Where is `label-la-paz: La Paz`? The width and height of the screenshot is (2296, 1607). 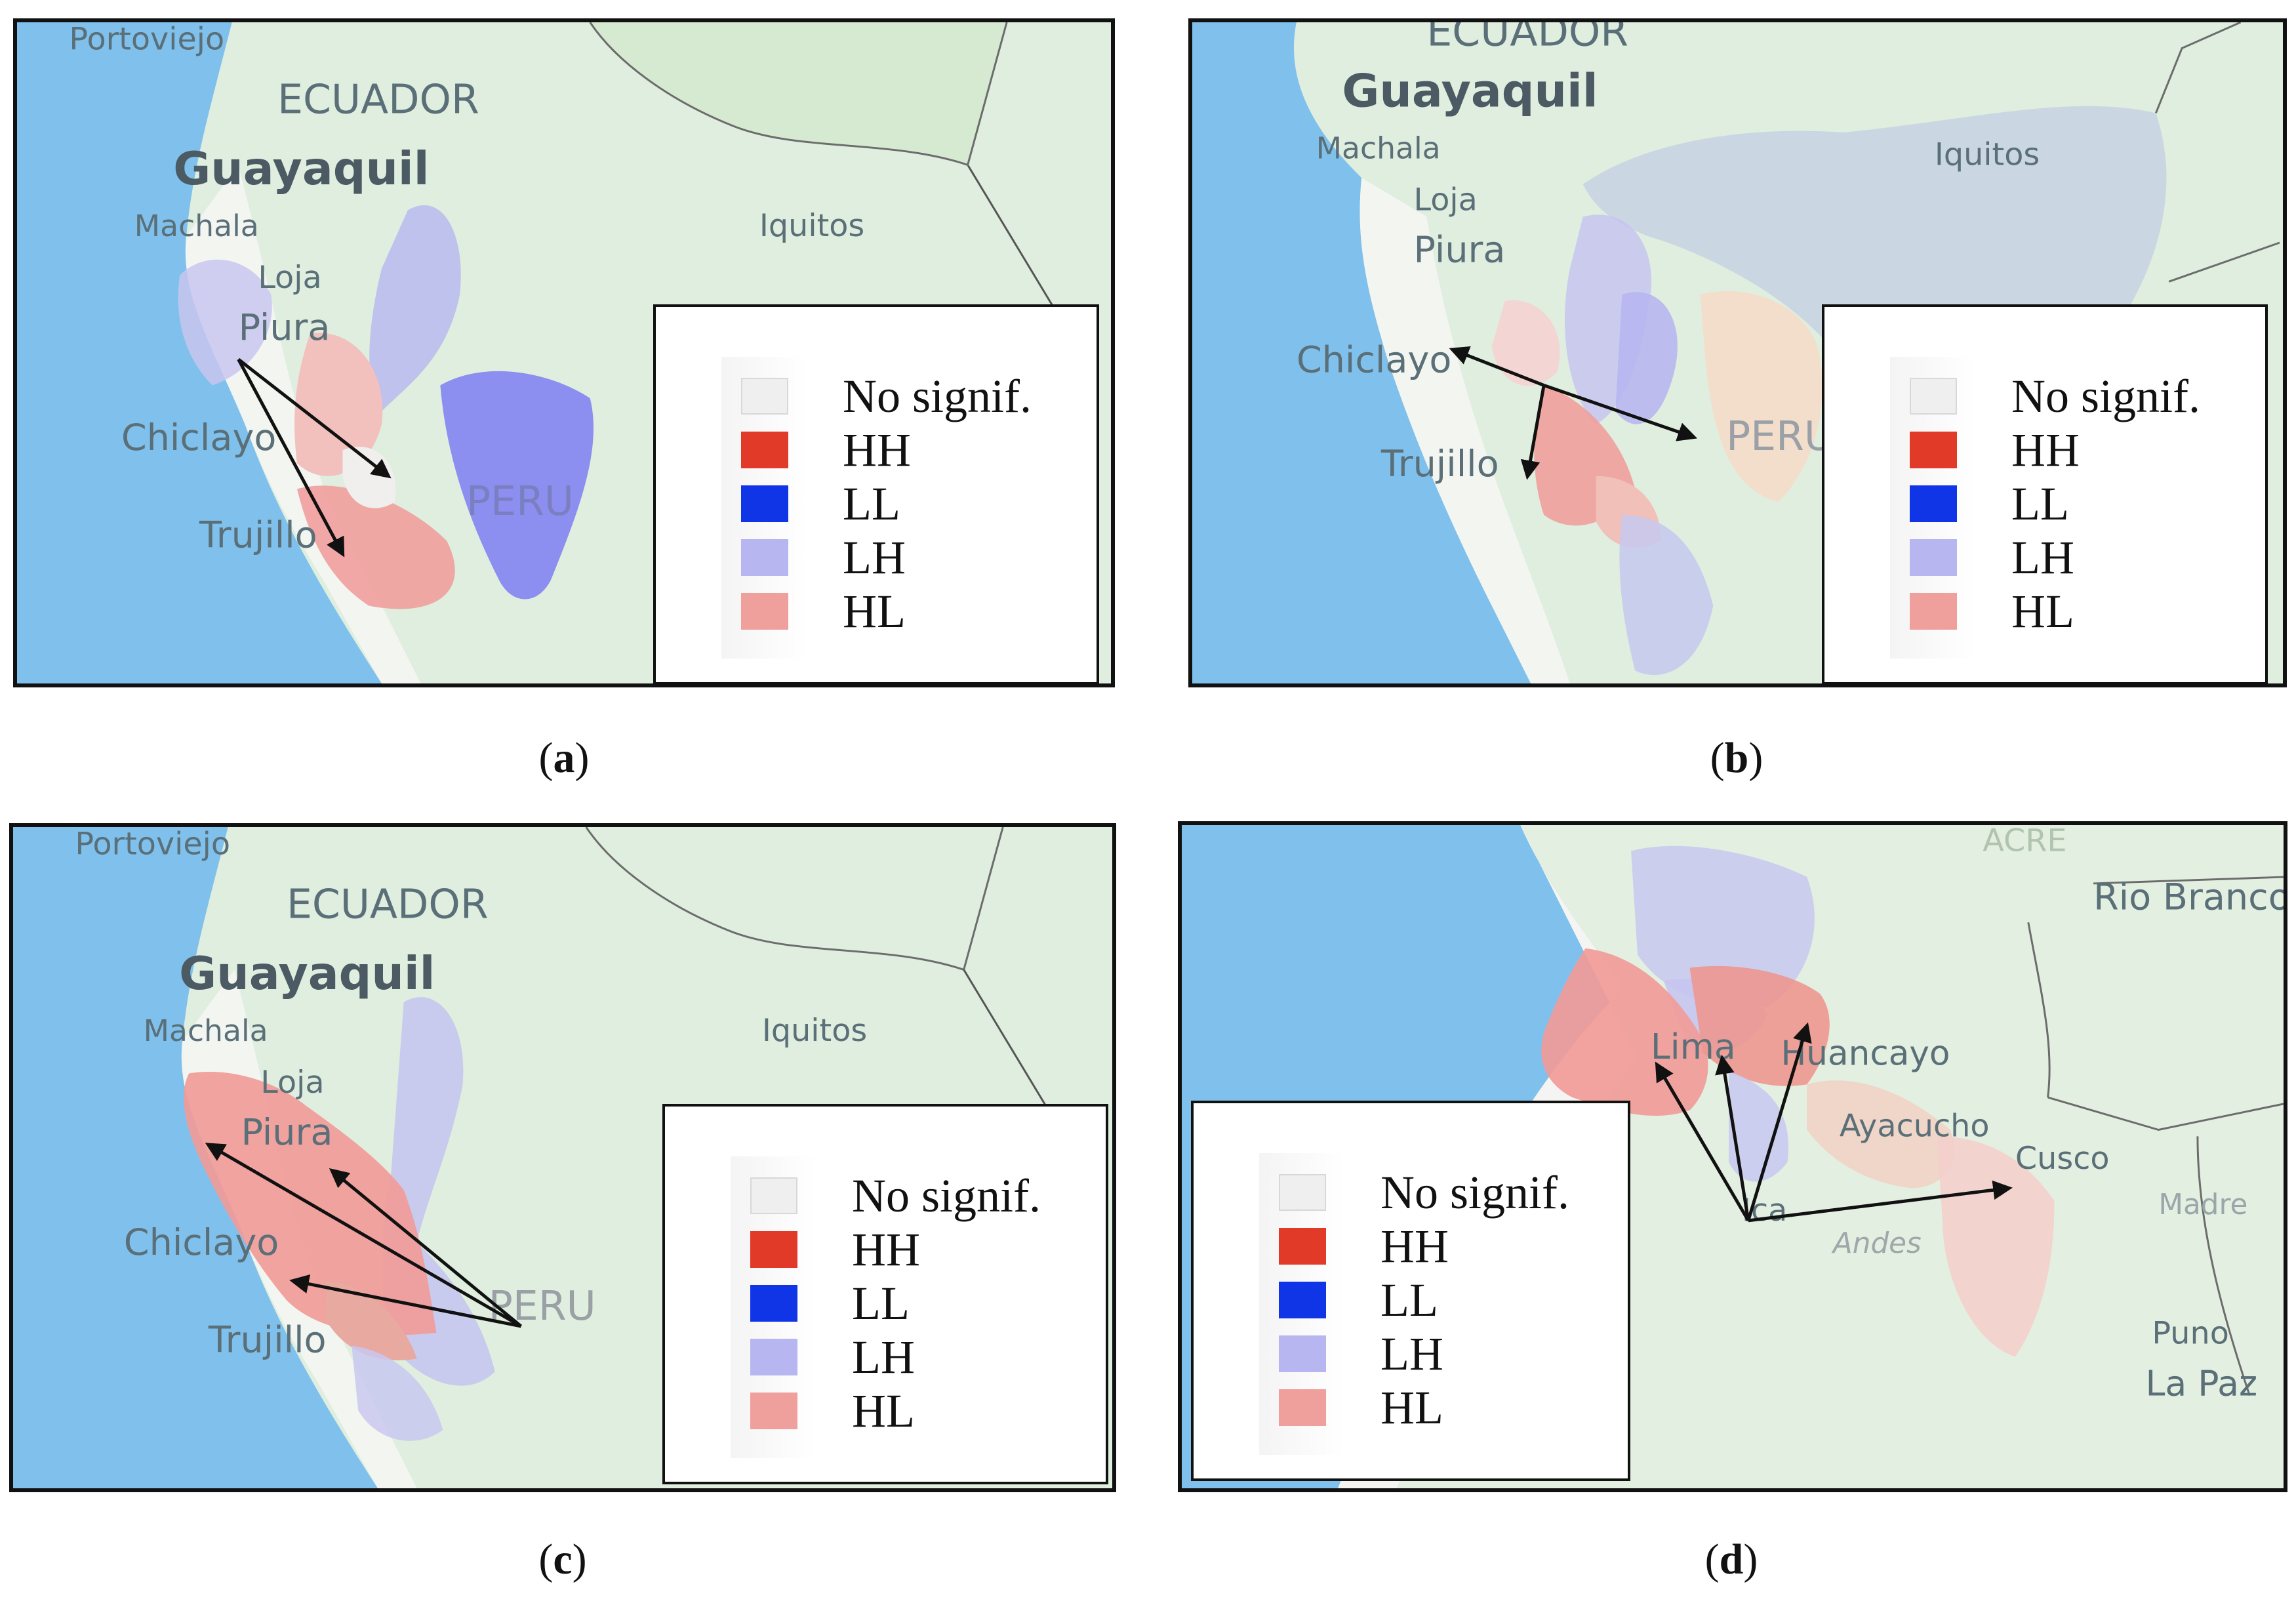
label-la-paz: La Paz is located at coordinates (2202, 1383).